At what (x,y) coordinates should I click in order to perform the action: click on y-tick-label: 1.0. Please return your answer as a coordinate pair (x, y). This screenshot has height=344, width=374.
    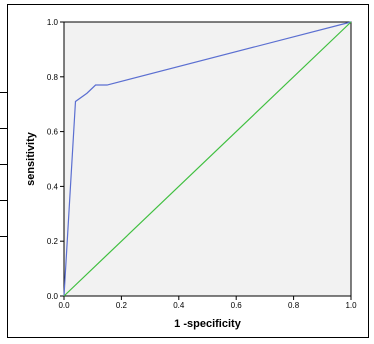
    Looking at the image, I should click on (53, 22).